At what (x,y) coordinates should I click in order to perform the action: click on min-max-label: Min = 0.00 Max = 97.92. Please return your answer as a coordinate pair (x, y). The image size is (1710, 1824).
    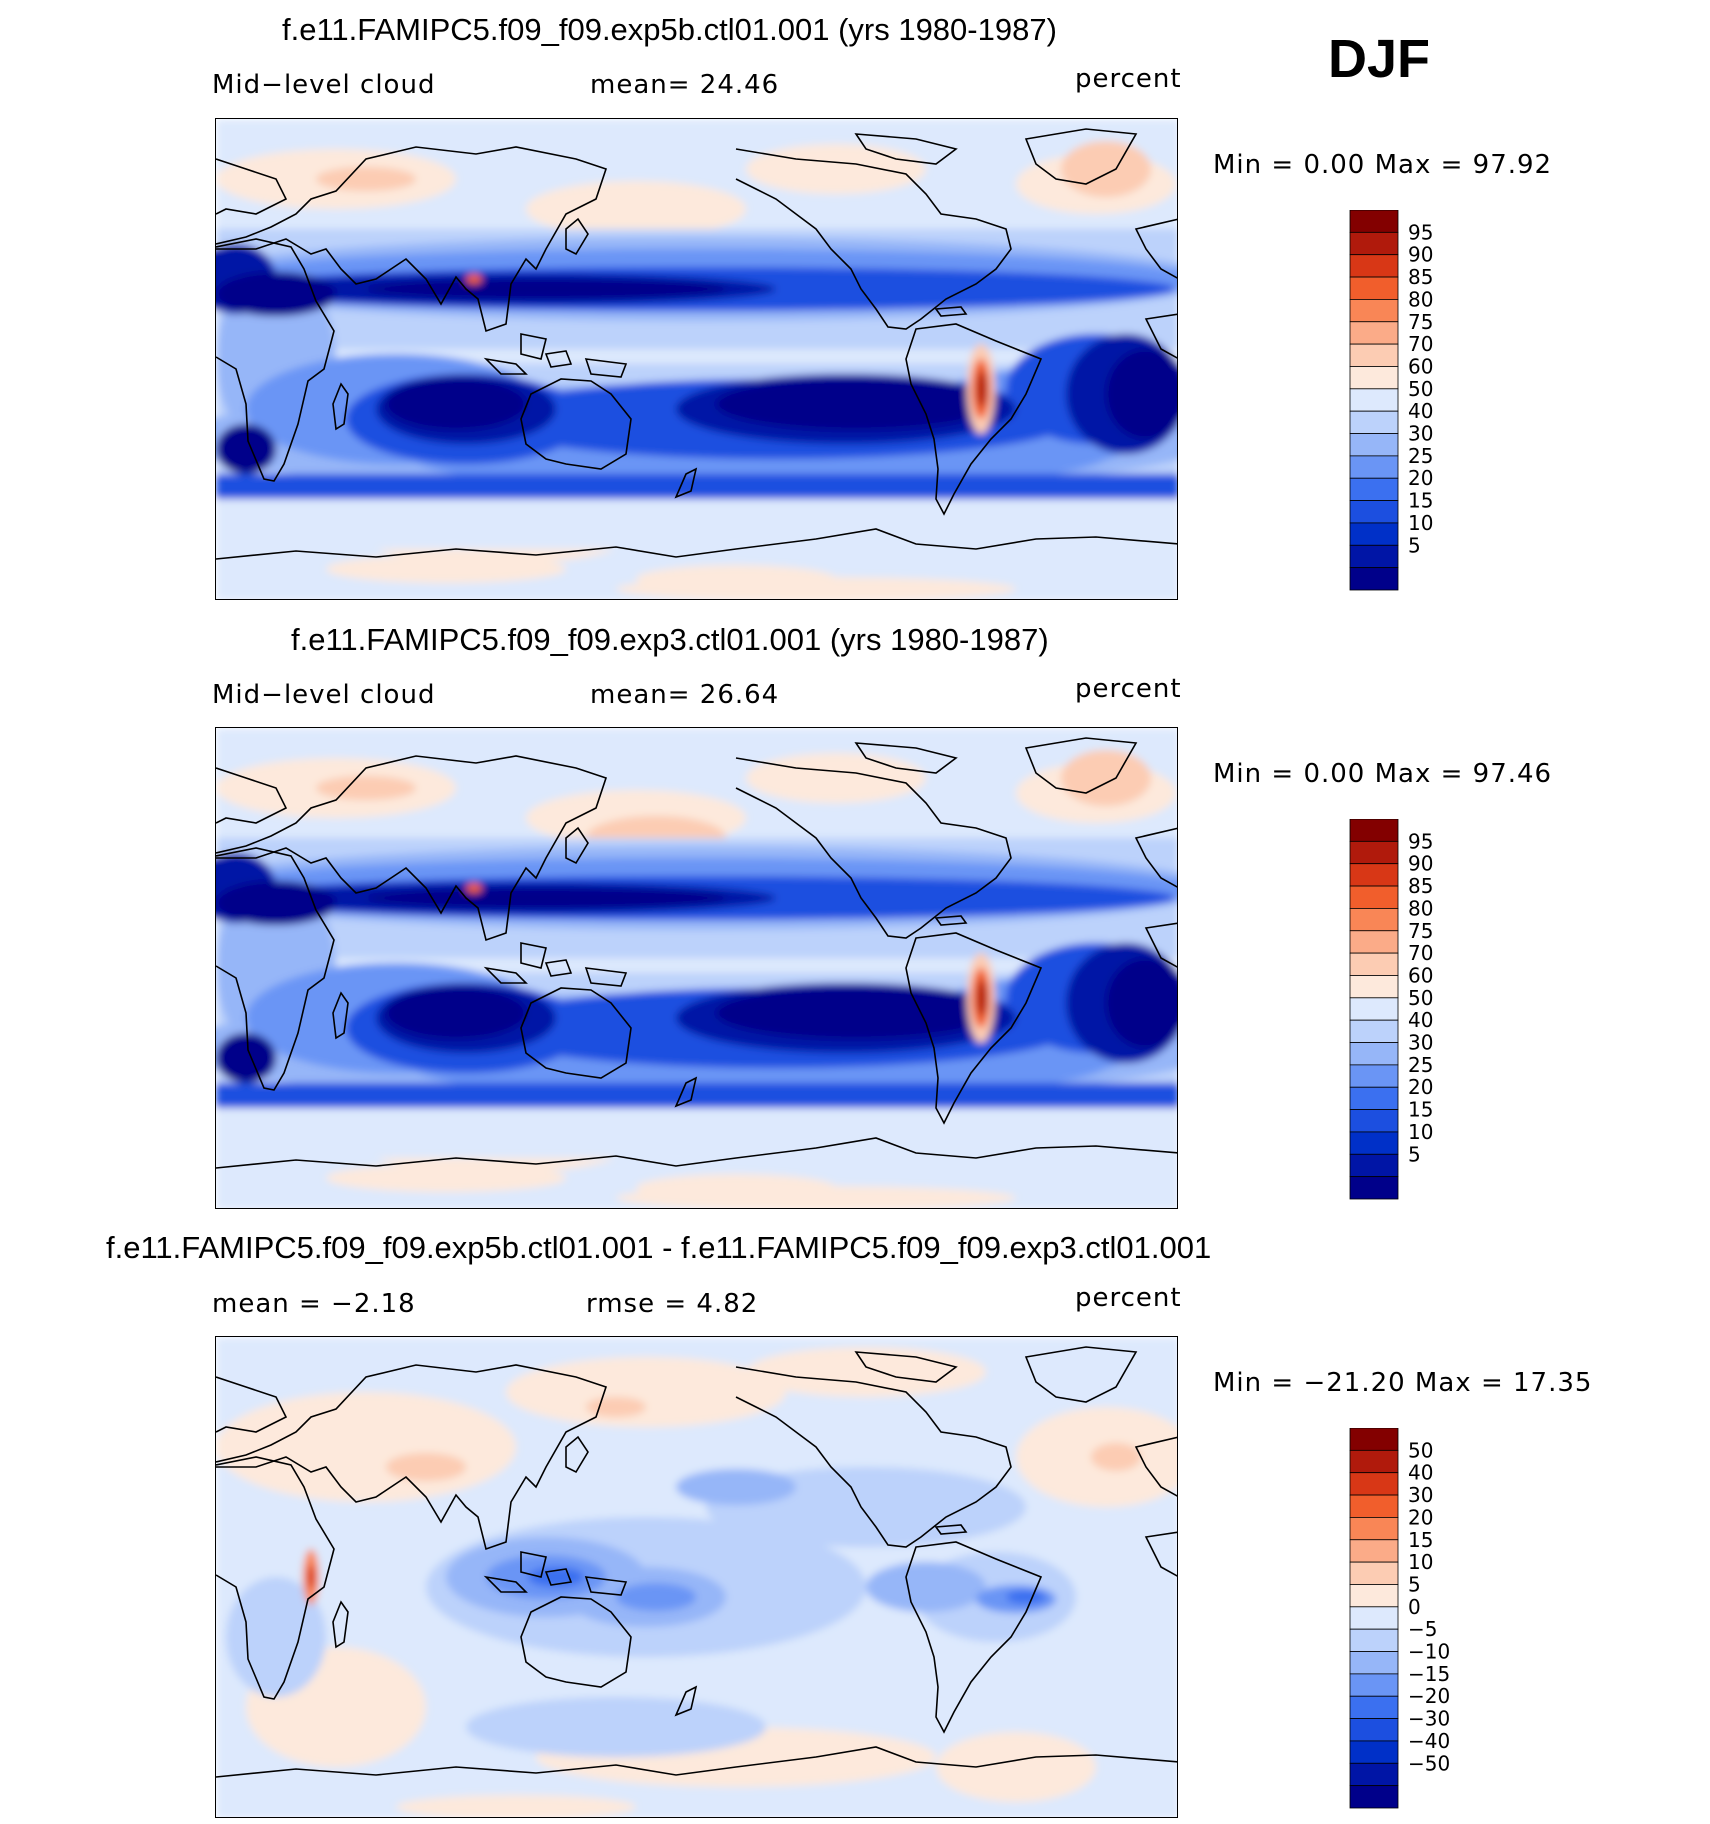
    Looking at the image, I should click on (1383, 165).